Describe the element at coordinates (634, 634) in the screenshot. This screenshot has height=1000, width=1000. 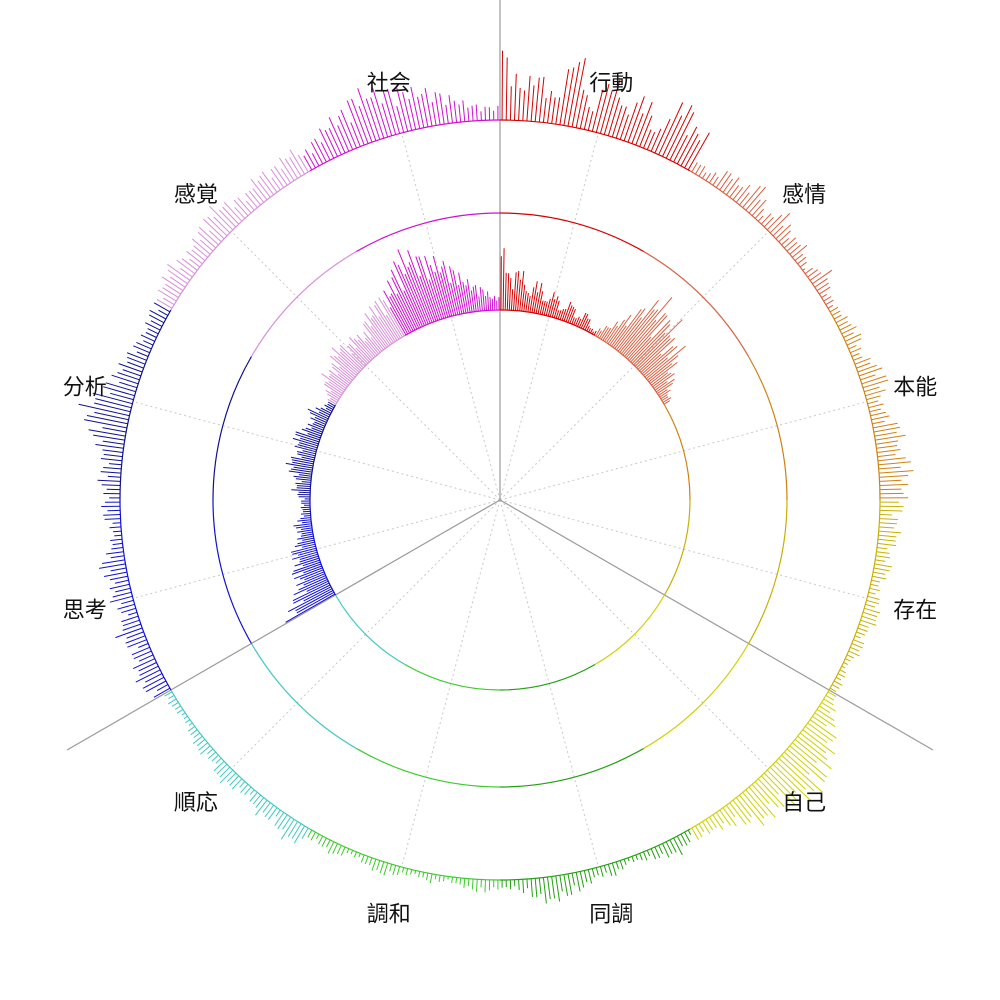
I see `grid-spoke` at that location.